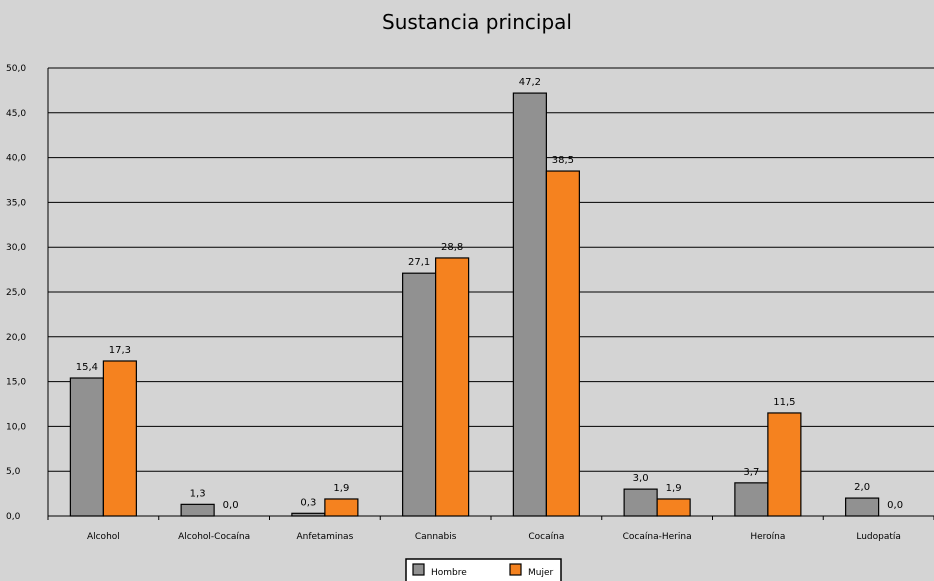 This screenshot has width=934, height=581. I want to click on y-tick-label: 15,0, so click(16, 383).